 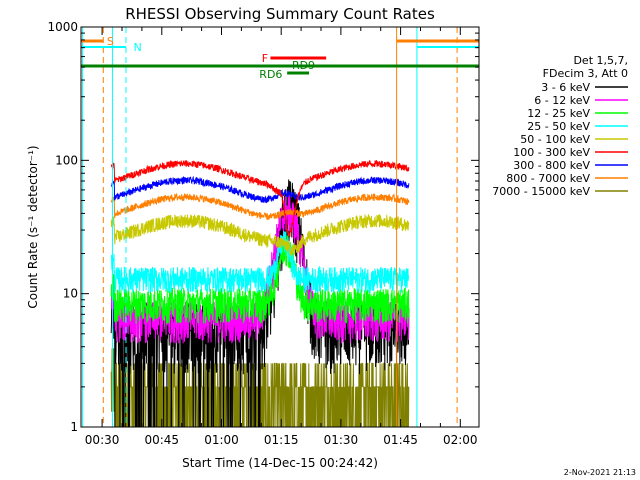 I want to click on x-tick-label: 01:45, so click(x=400, y=440).